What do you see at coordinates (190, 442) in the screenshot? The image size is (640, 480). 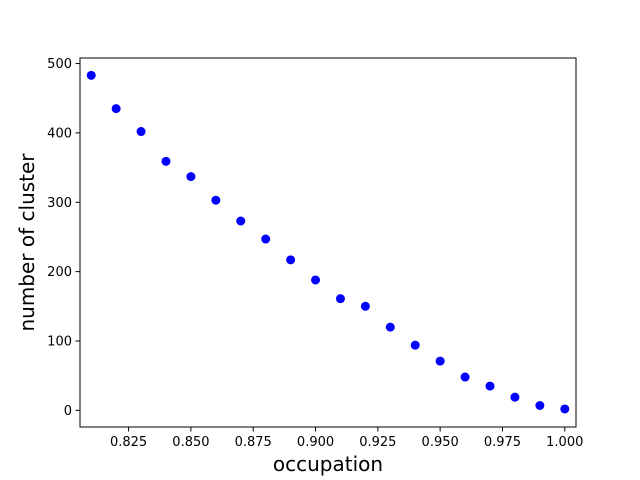 I see `x-tick-label: 0.850` at bounding box center [190, 442].